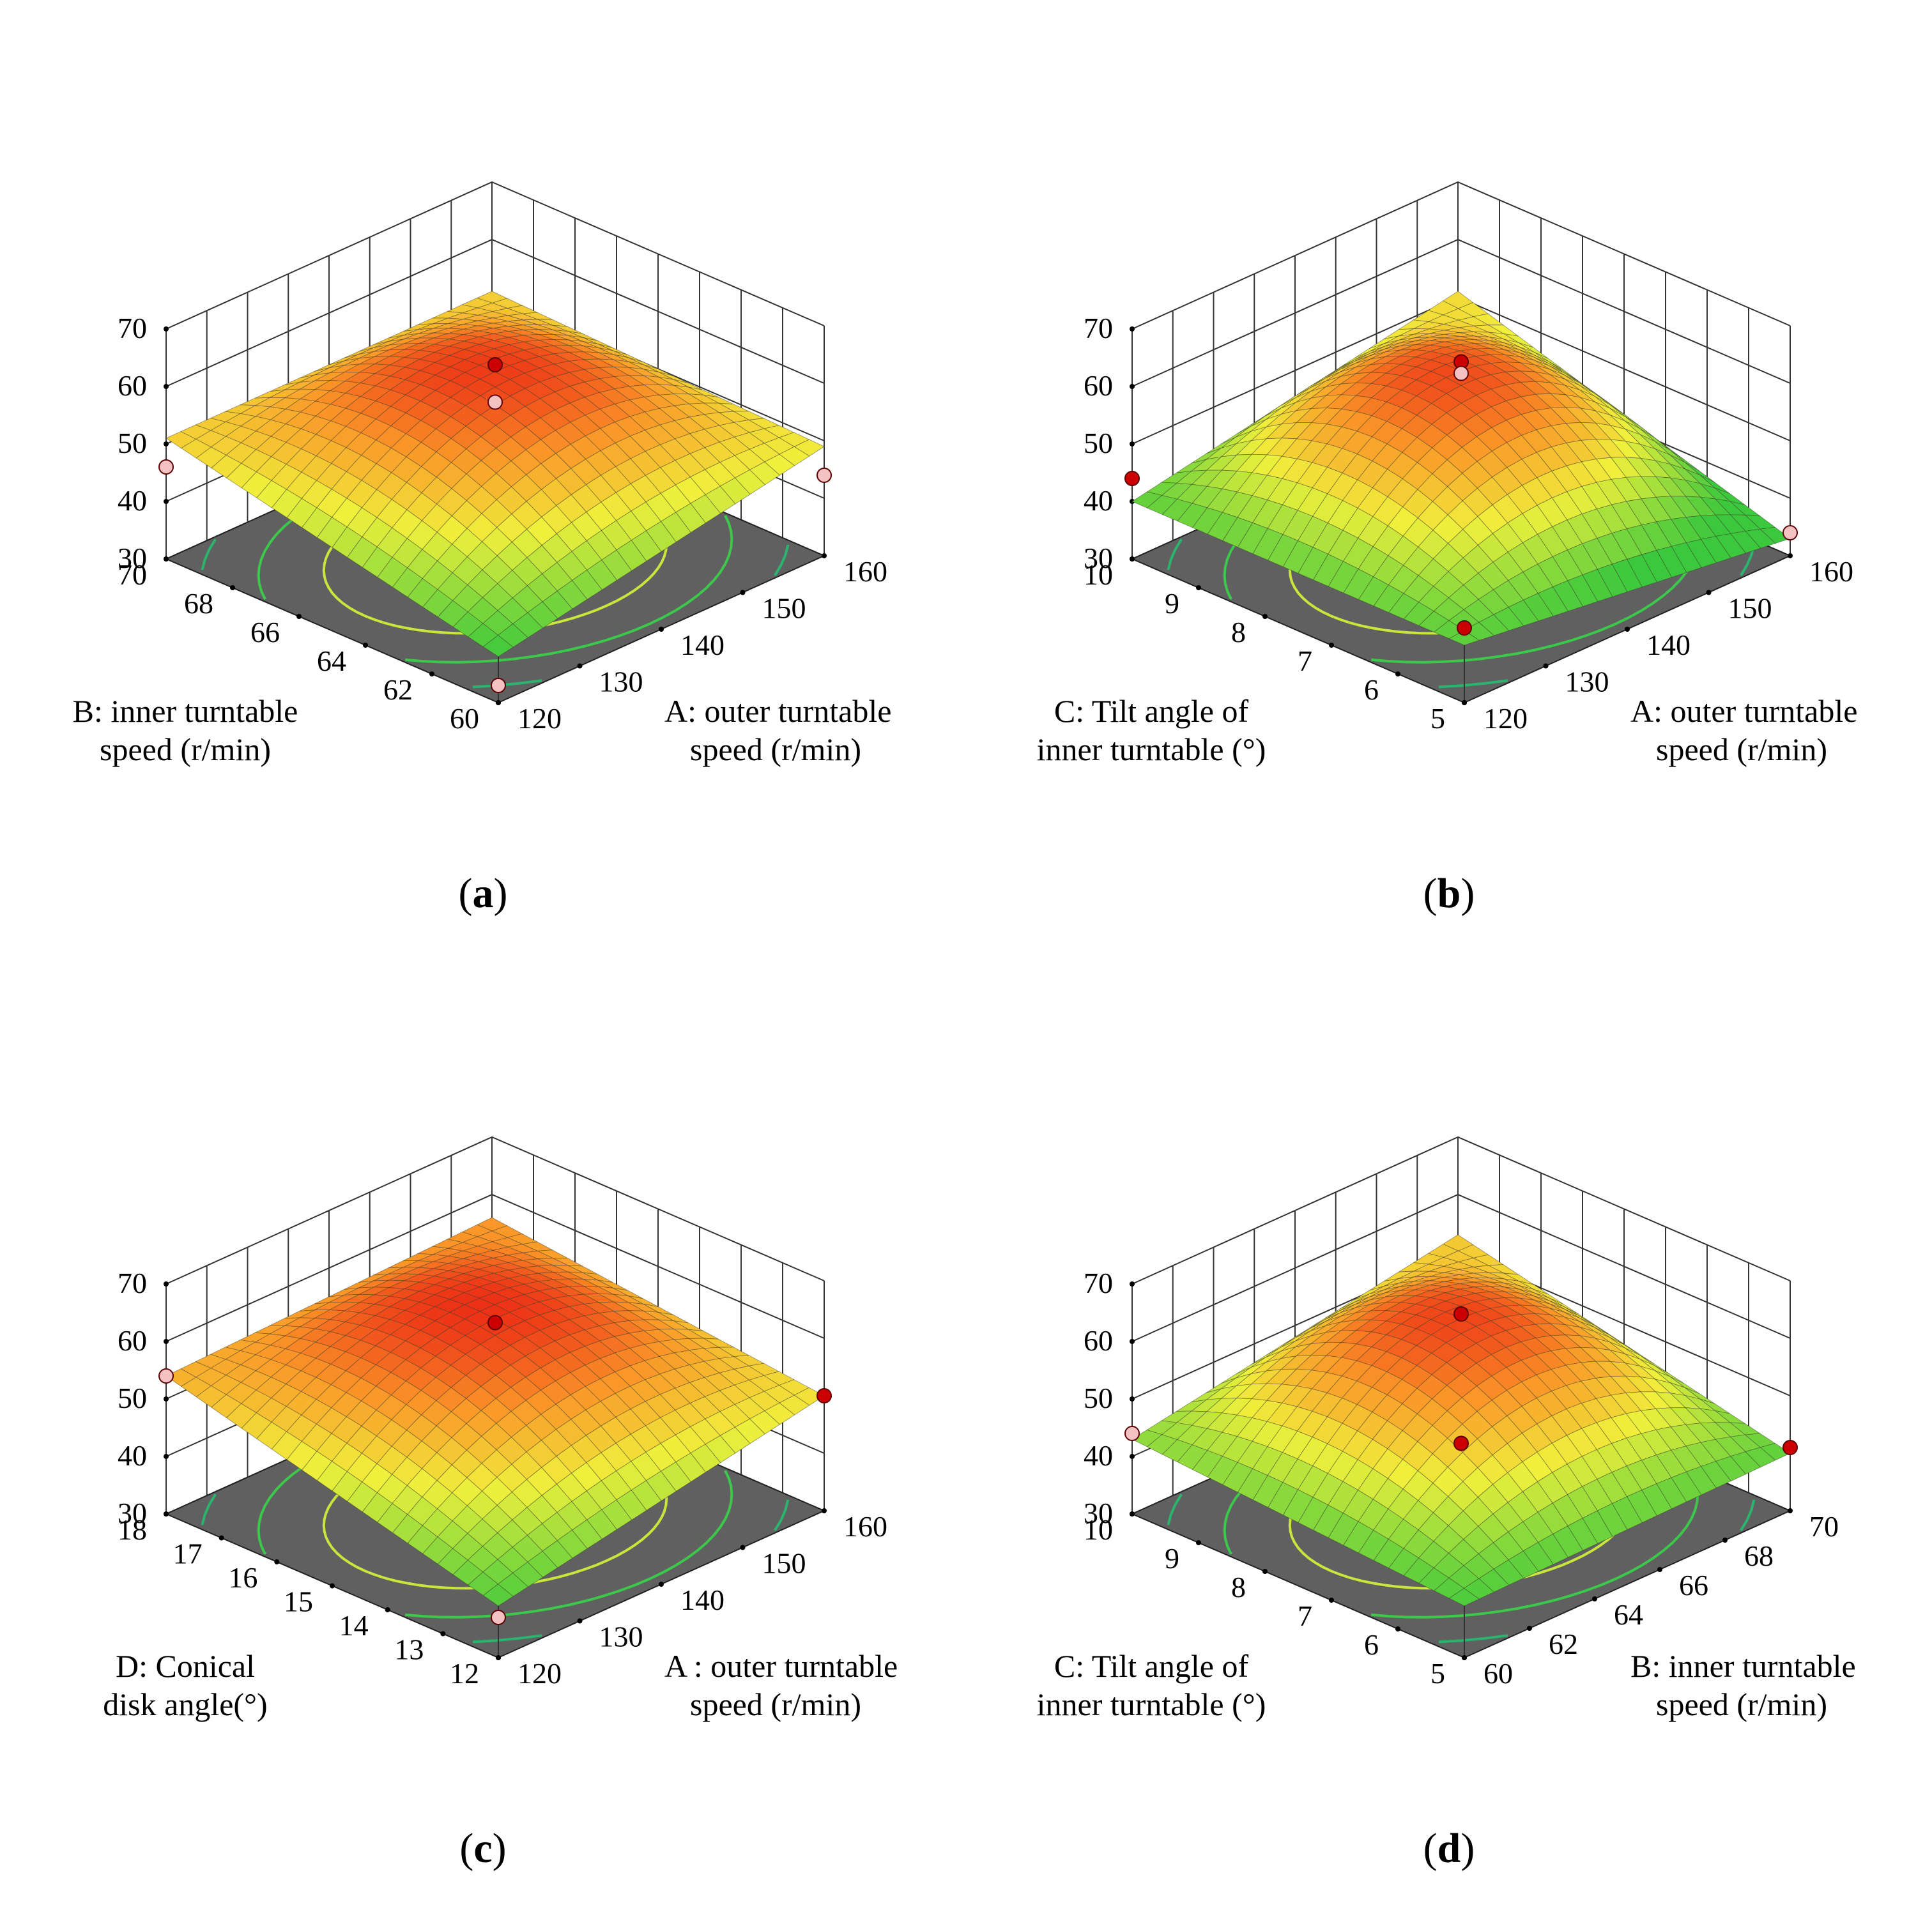 The width and height of the screenshot is (1932, 1910). Describe the element at coordinates (1449, 1848) in the screenshot. I see `panel-label-letter: d` at that location.